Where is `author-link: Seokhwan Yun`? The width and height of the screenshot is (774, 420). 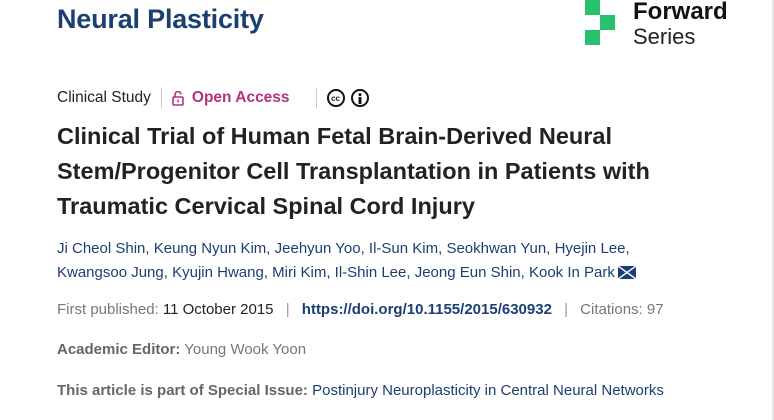 author-link: Seokhwan Yun is located at coordinates (496, 248).